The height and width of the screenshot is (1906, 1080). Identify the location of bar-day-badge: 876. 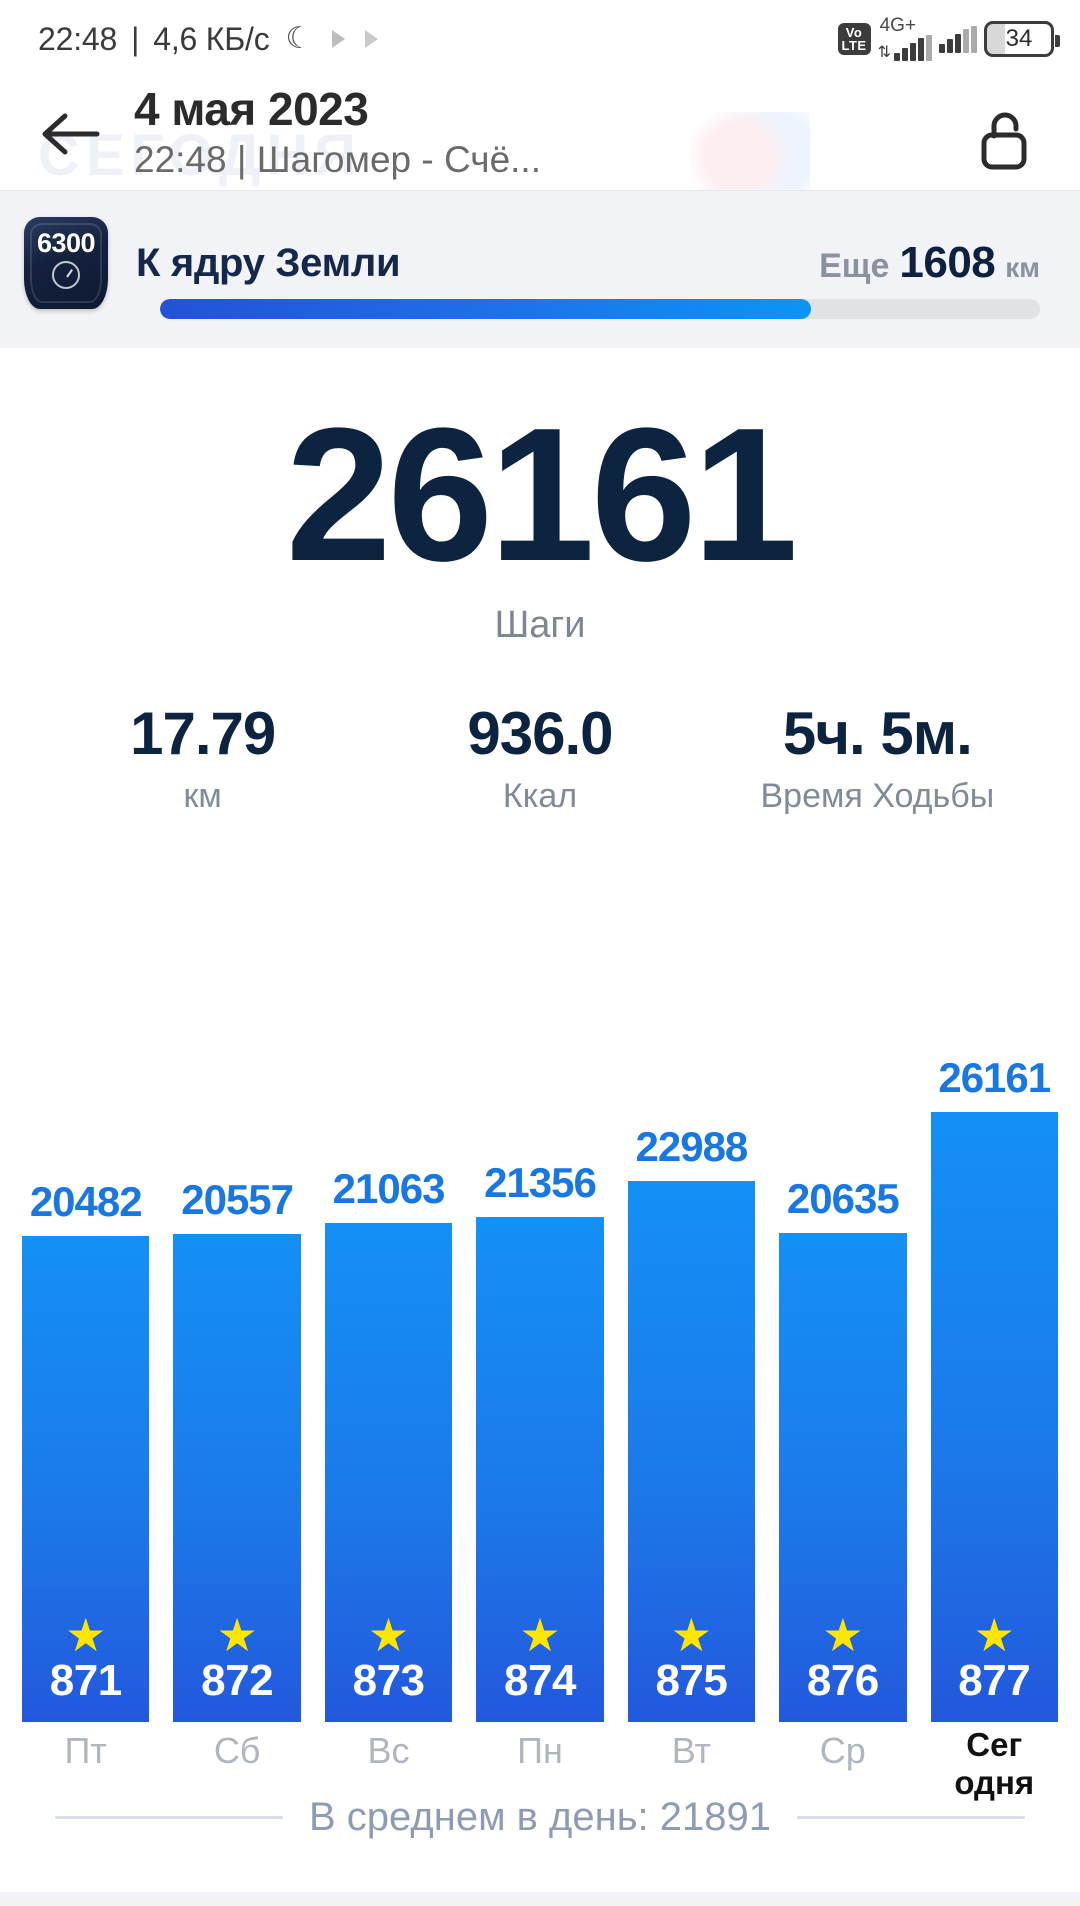
(842, 1680).